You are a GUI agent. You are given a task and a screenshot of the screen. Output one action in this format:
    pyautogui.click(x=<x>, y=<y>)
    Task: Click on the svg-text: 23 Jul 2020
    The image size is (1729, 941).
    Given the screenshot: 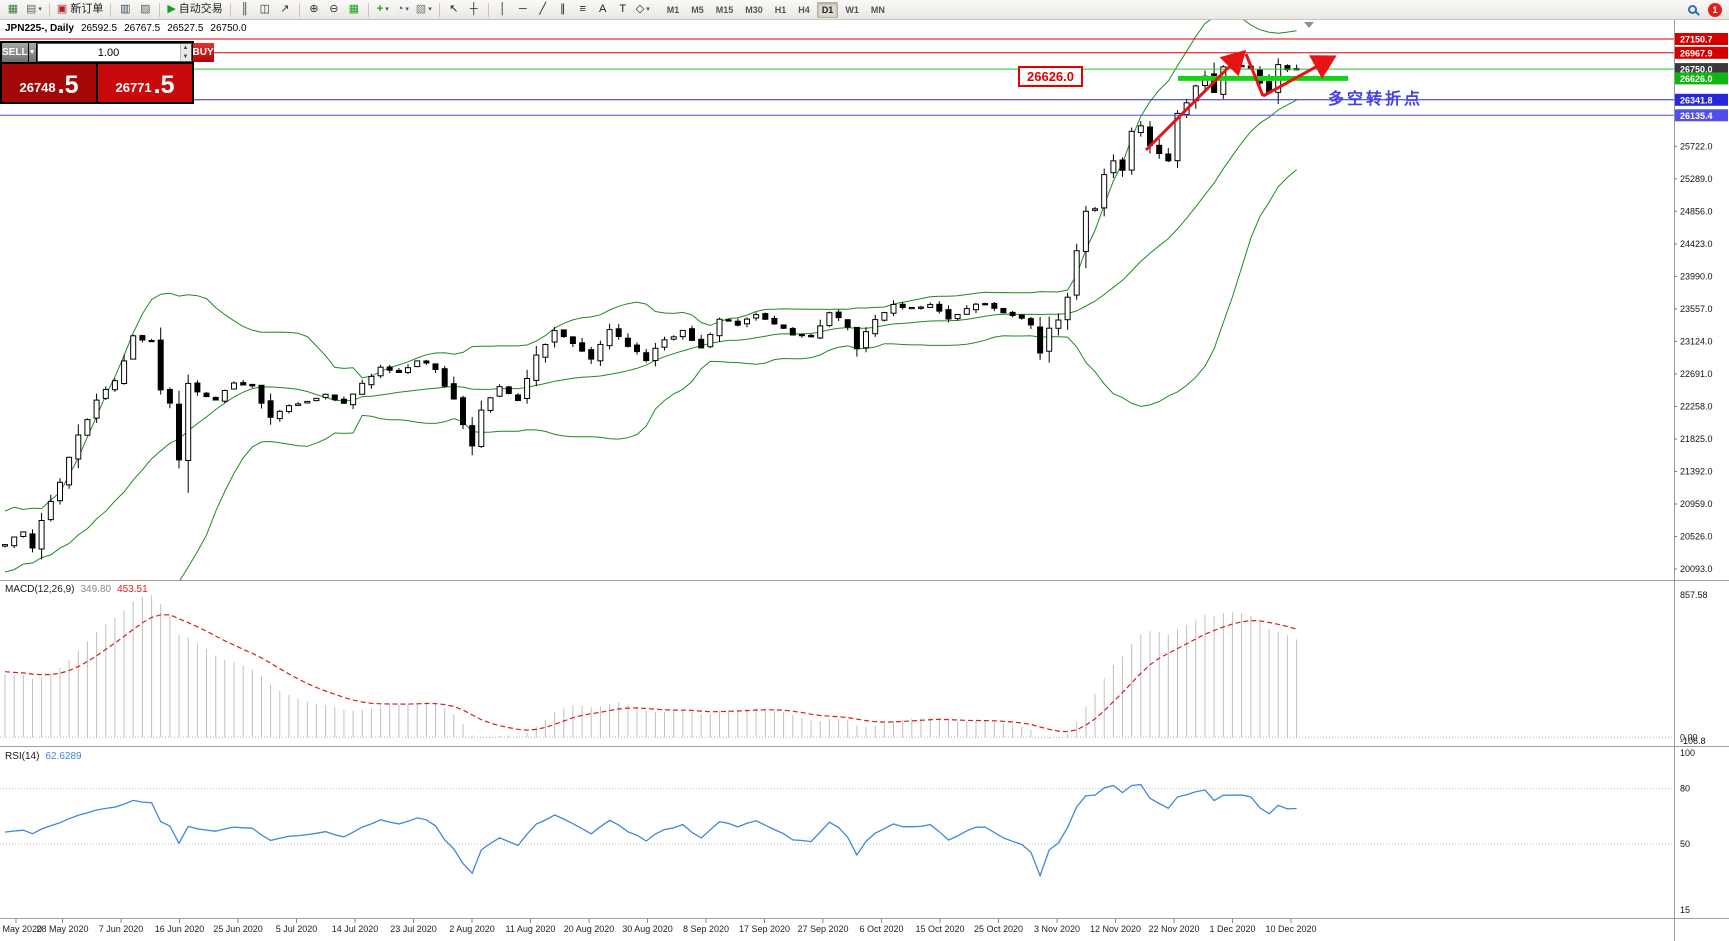 What is the action you would take?
    pyautogui.click(x=413, y=929)
    